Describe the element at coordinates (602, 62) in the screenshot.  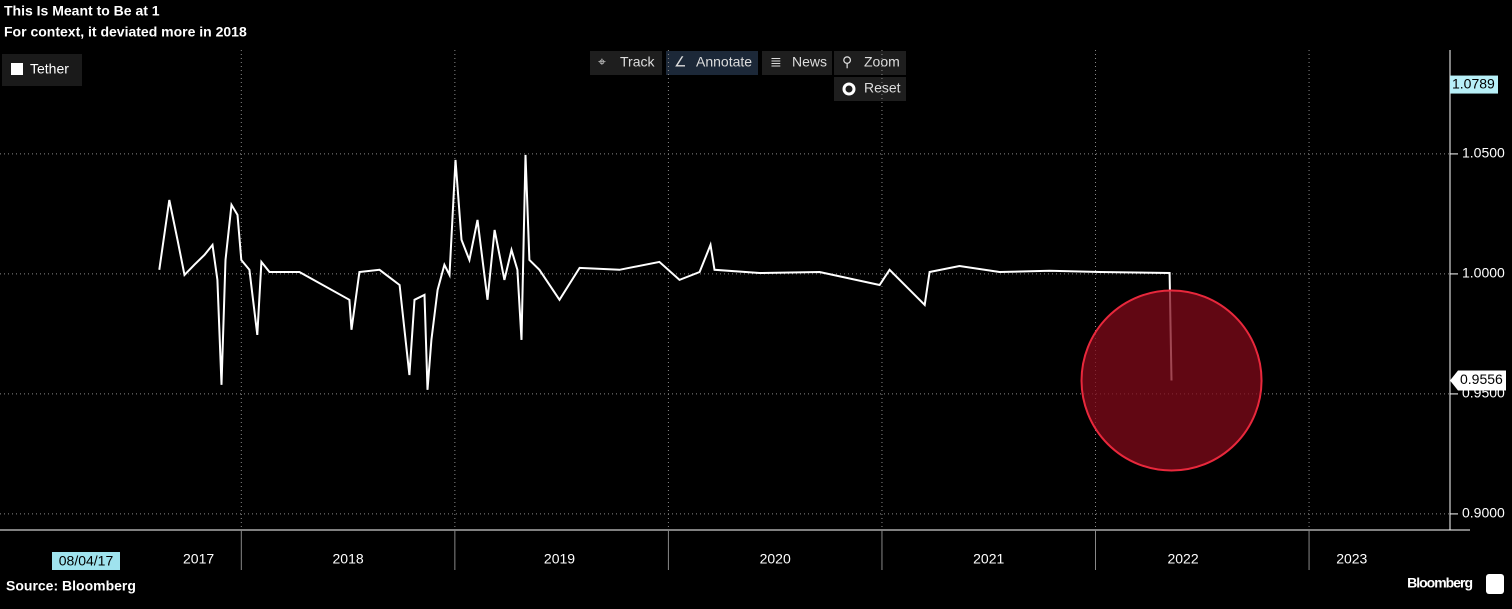
I see `button-icon: ⌖` at that location.